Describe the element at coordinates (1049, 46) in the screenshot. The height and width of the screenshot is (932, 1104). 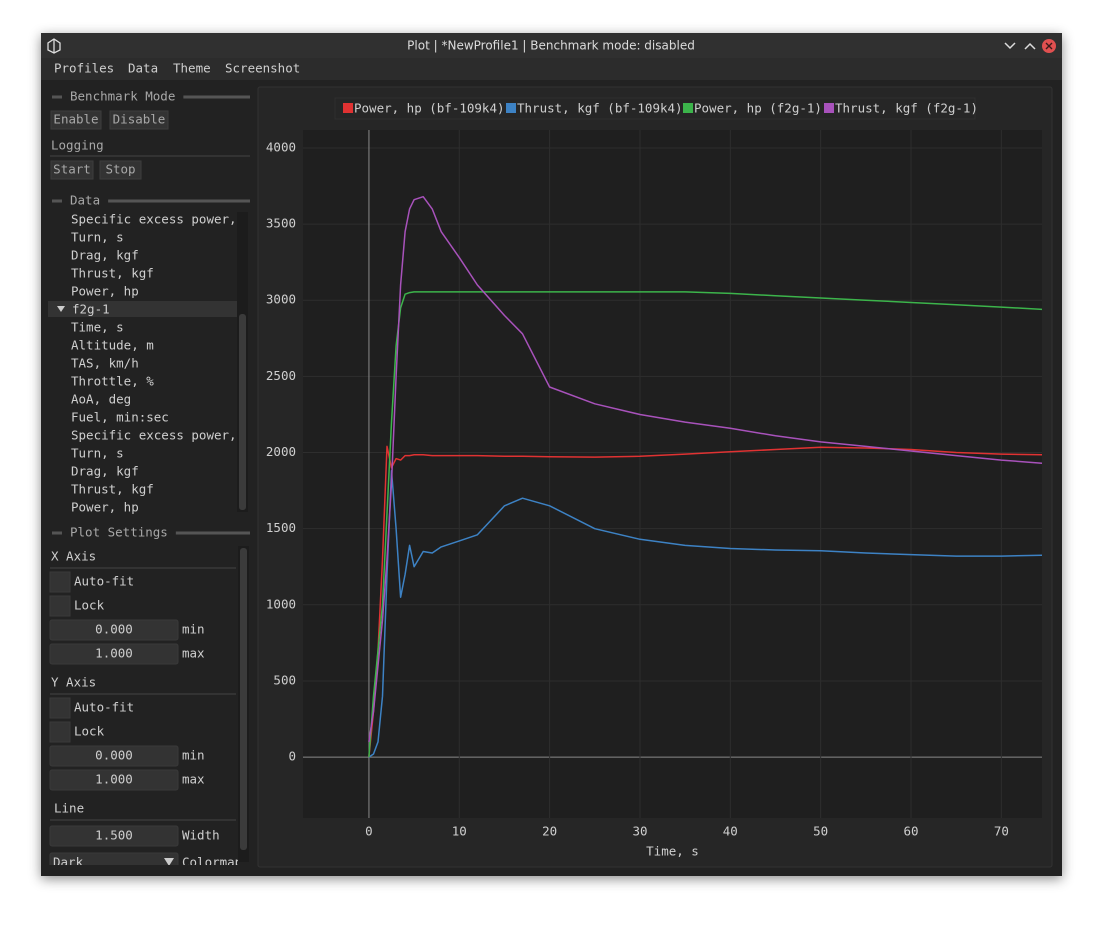
I see `close-icon` at that location.